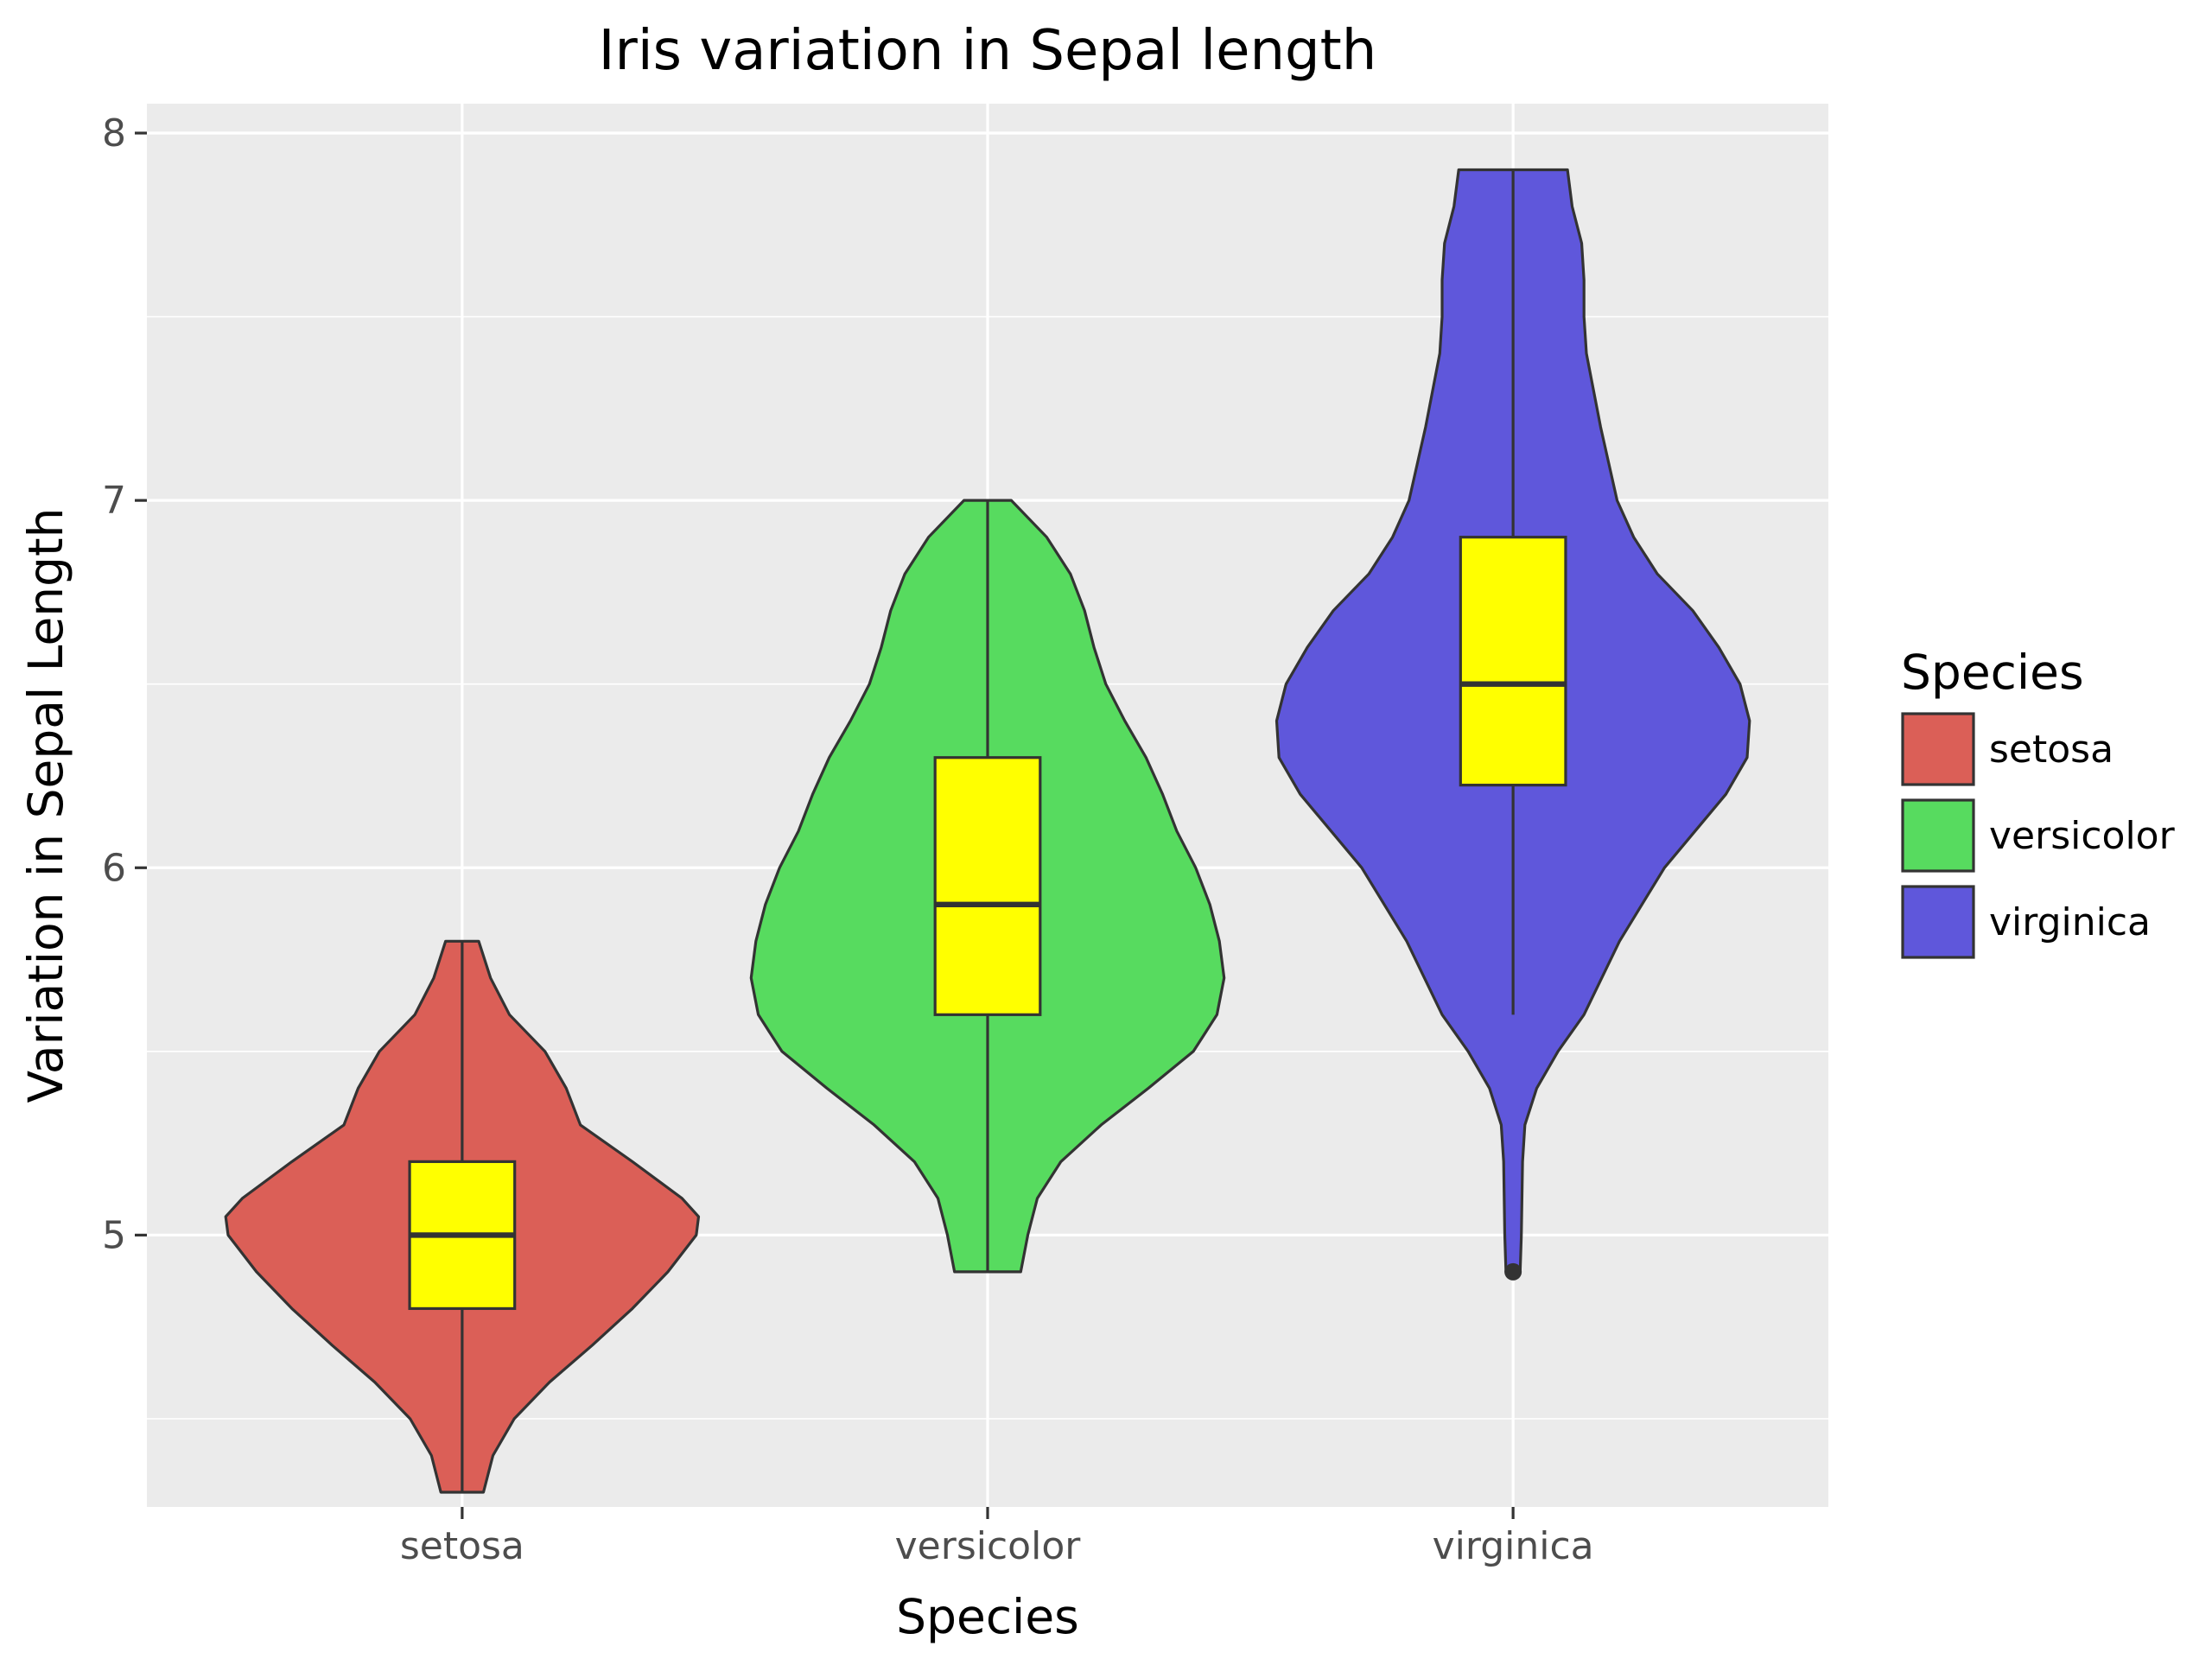 This screenshot has width=2212, height=1659. What do you see at coordinates (114, 133) in the screenshot?
I see `y-tick-label: 8` at bounding box center [114, 133].